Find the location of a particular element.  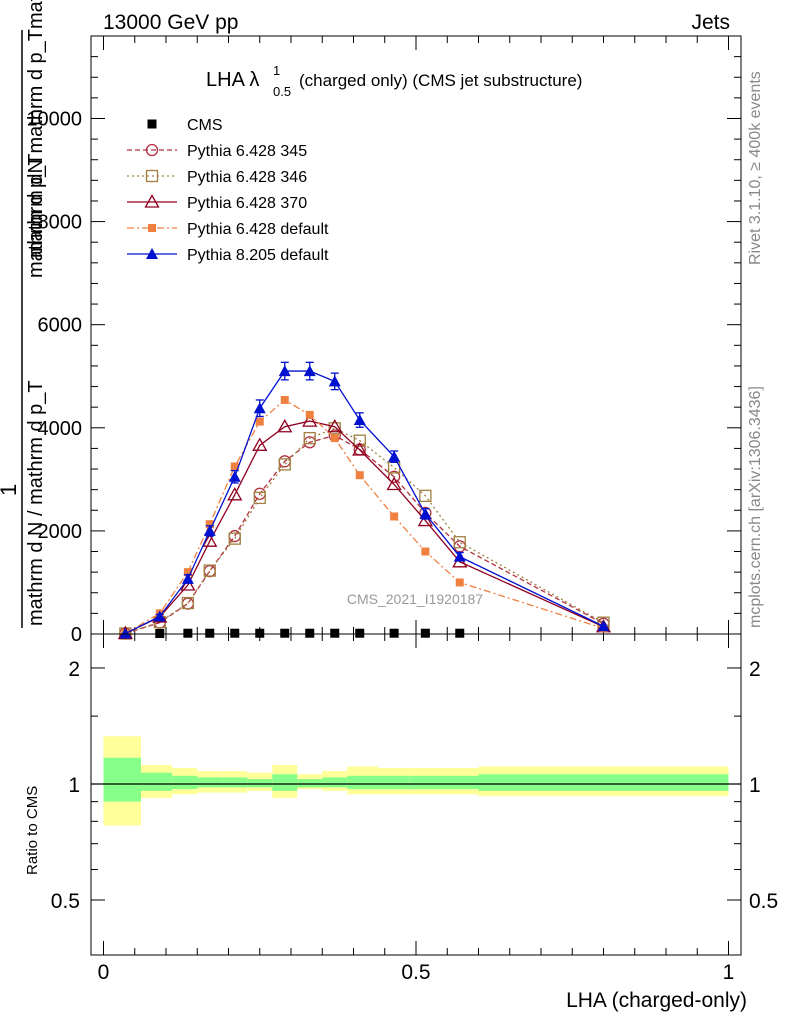

x-tick-labels: 0 0.5 1 is located at coordinates (416, 972).